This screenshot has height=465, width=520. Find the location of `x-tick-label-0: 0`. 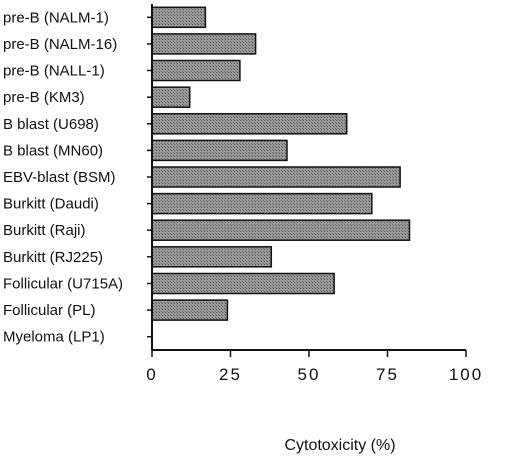

x-tick-label-0: 0 is located at coordinates (151, 374).